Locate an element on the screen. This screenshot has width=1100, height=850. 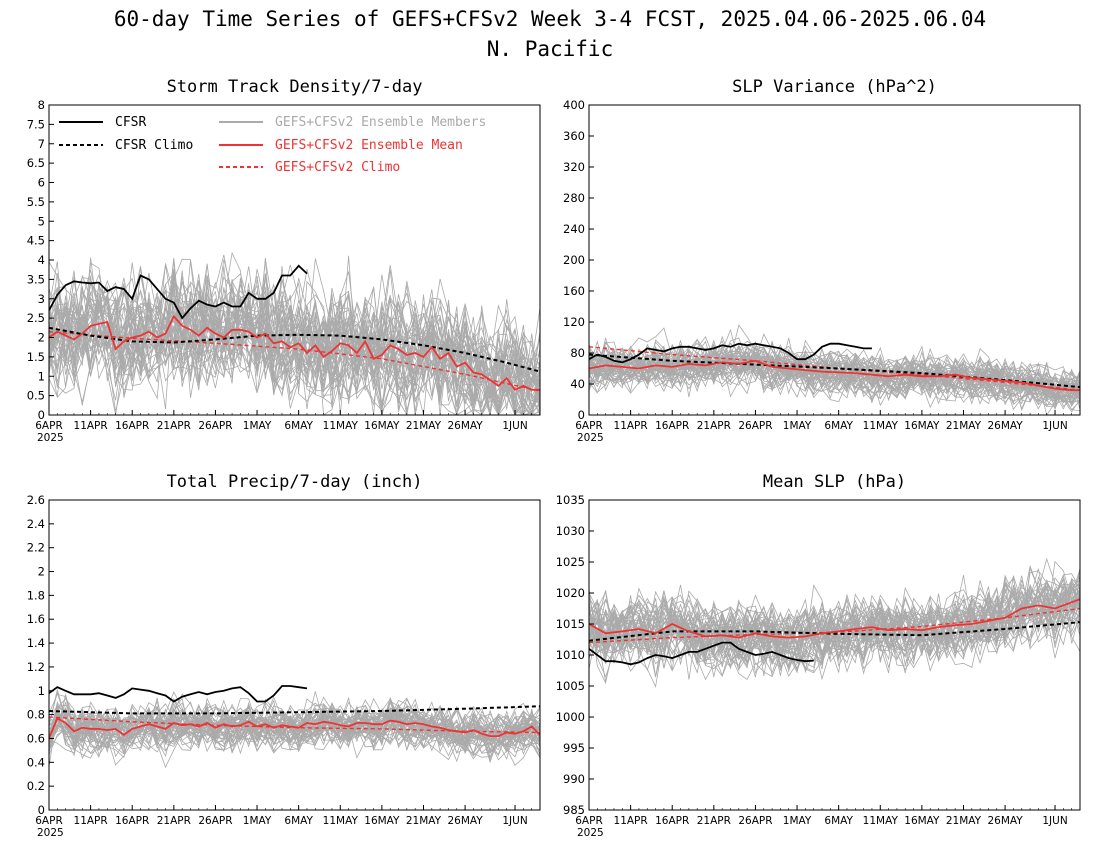
y-tick-label: 40 is located at coordinates (577, 384).